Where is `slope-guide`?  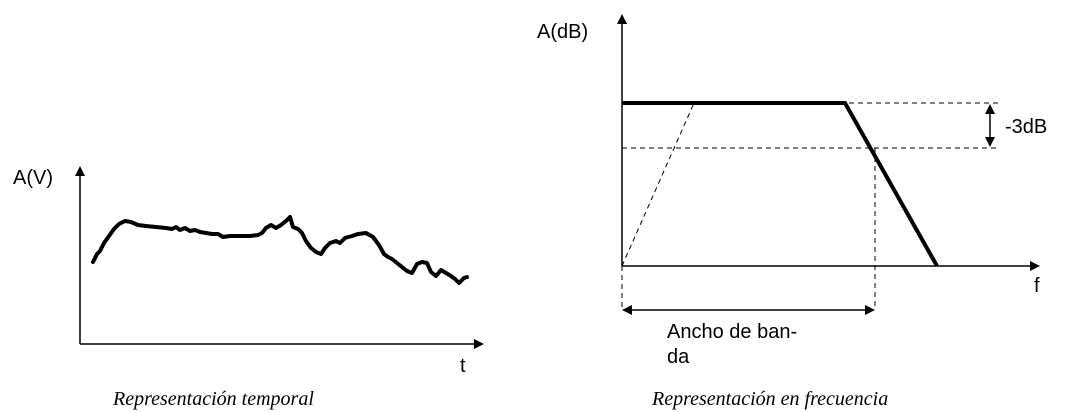
slope-guide is located at coordinates (658, 184).